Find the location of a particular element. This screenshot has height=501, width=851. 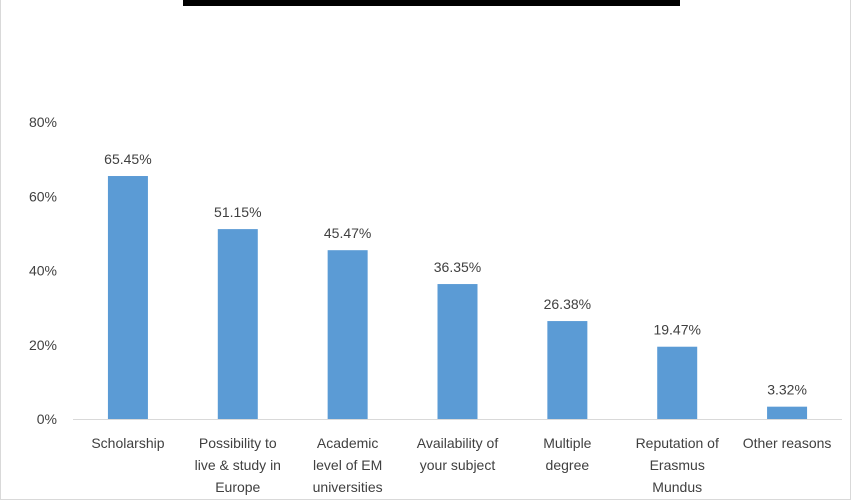

category-label: Availability of your subject is located at coordinates (458, 454).